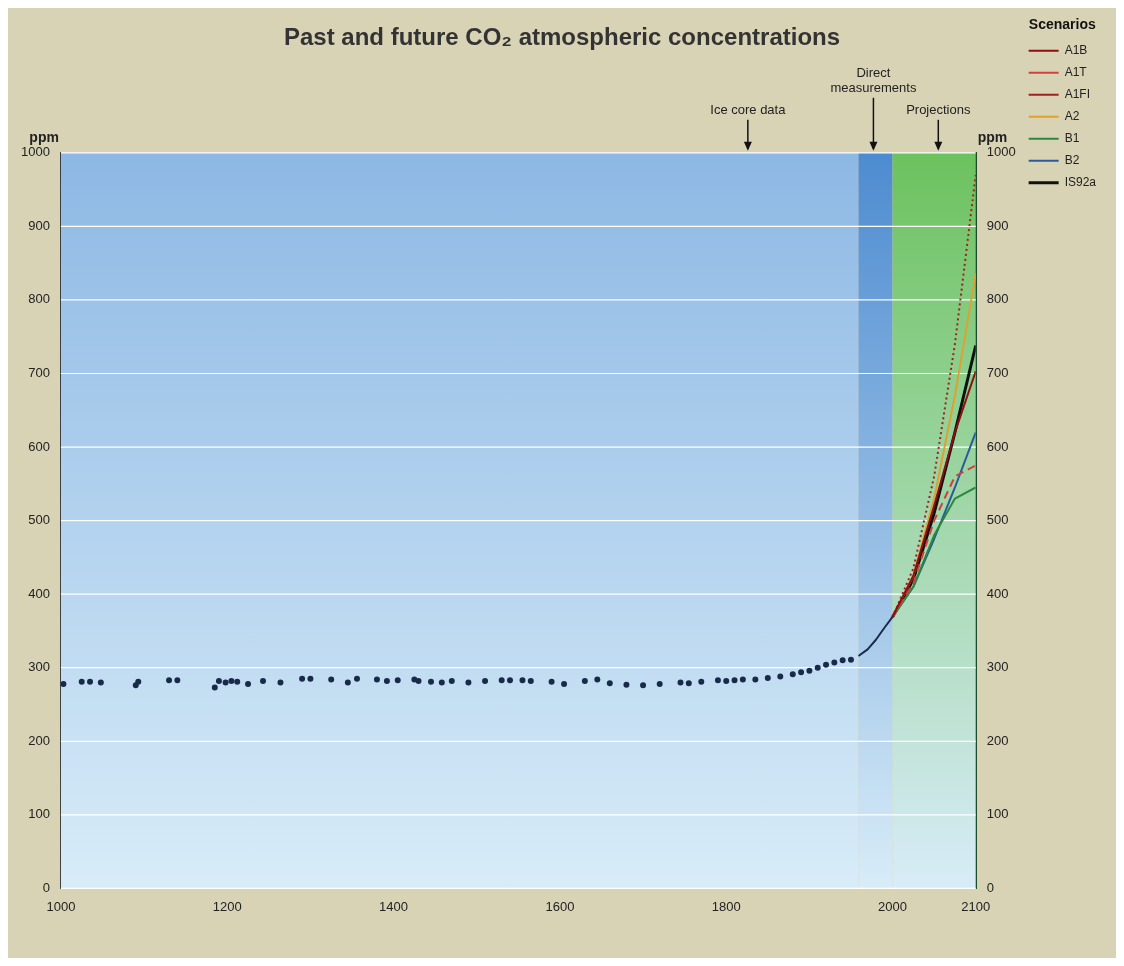  I want to click on y2-tick-label: 0, so click(990, 887).